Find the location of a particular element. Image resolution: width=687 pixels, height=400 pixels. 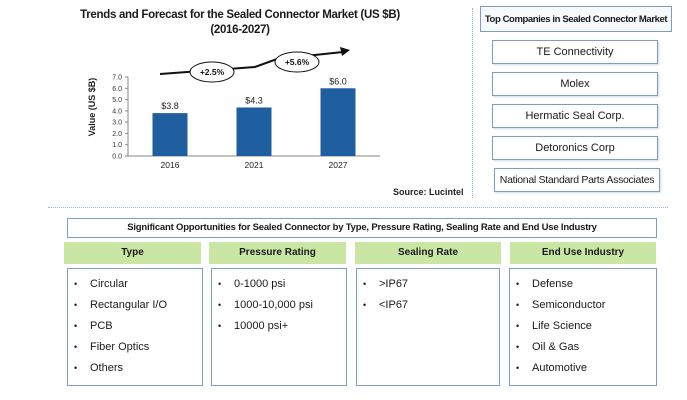

y-tick-label: 5.0 is located at coordinates (117, 100).